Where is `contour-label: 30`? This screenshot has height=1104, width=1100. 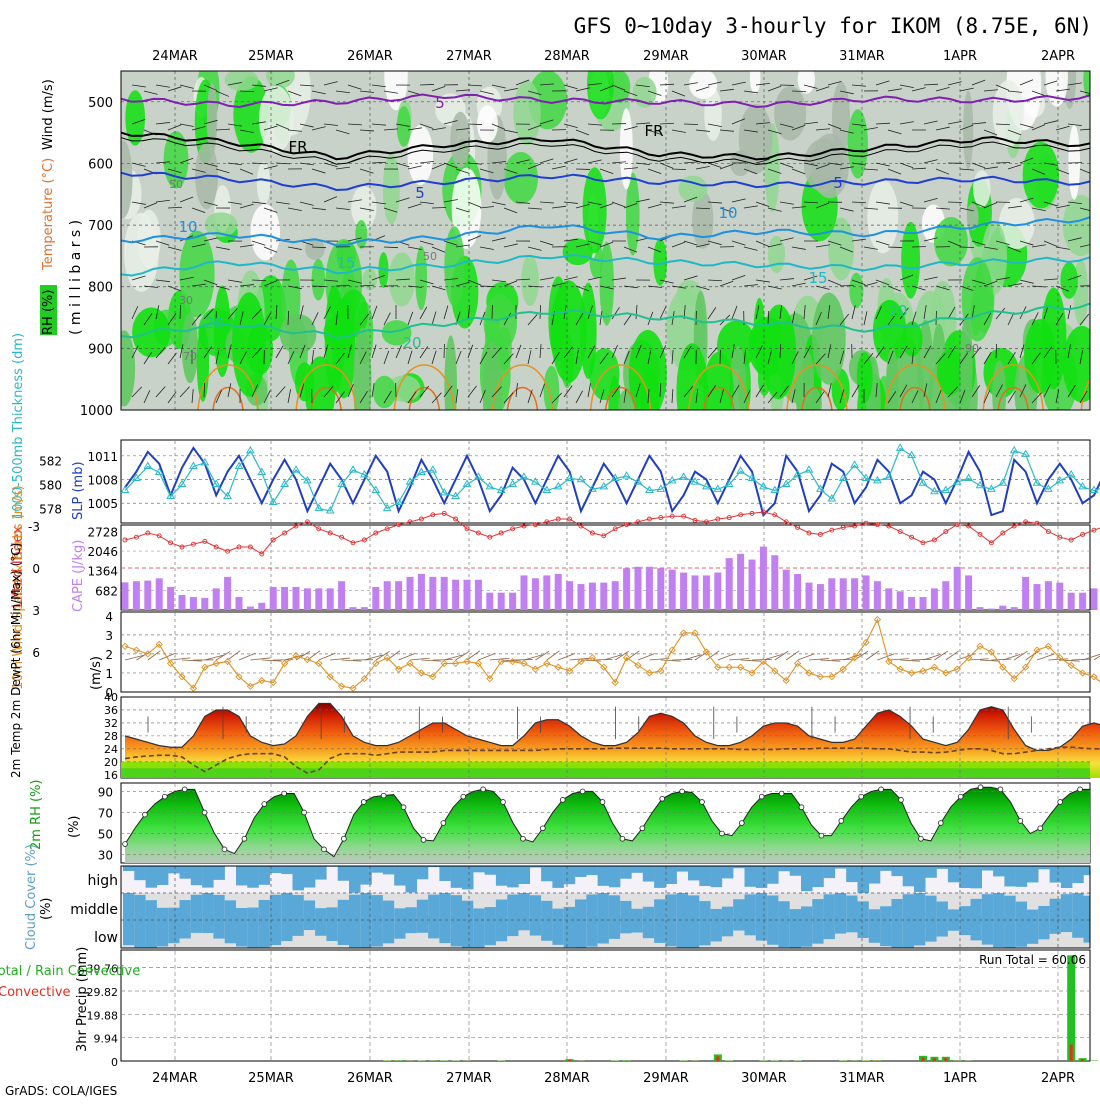
contour-label: 30 is located at coordinates (186, 300).